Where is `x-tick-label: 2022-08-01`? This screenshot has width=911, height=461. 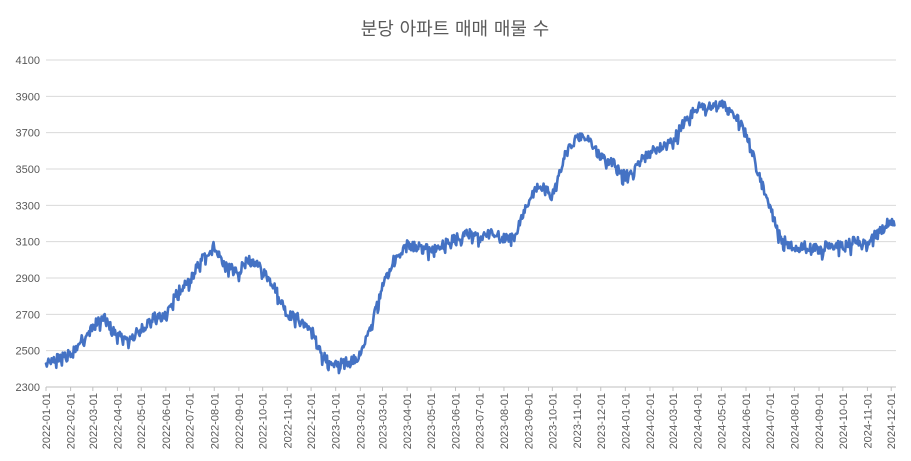 x-tick-label: 2022-08-01 is located at coordinates (215, 421).